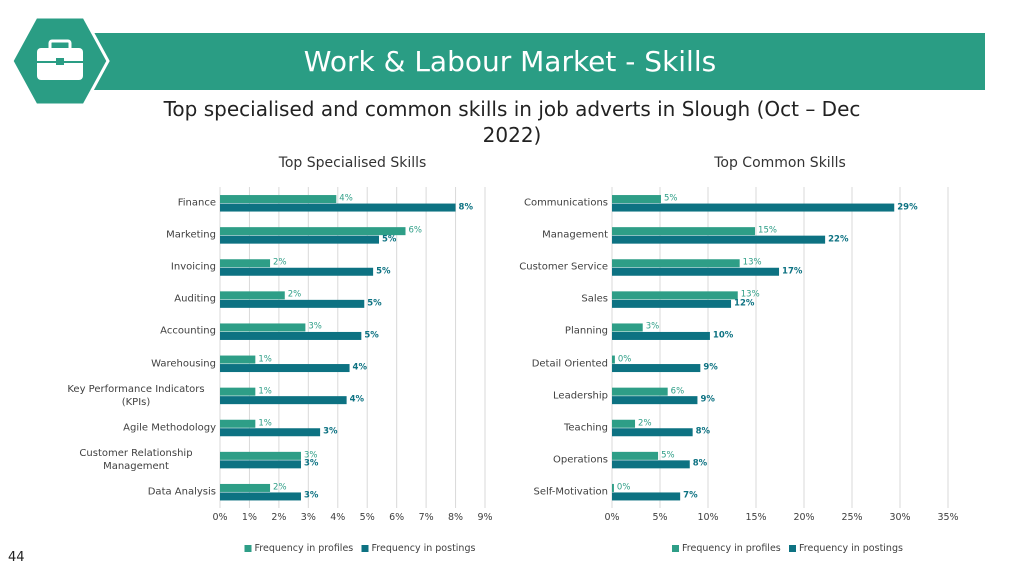 The width and height of the screenshot is (1024, 575). I want to click on y-tick-label: Accounting, so click(188, 331).